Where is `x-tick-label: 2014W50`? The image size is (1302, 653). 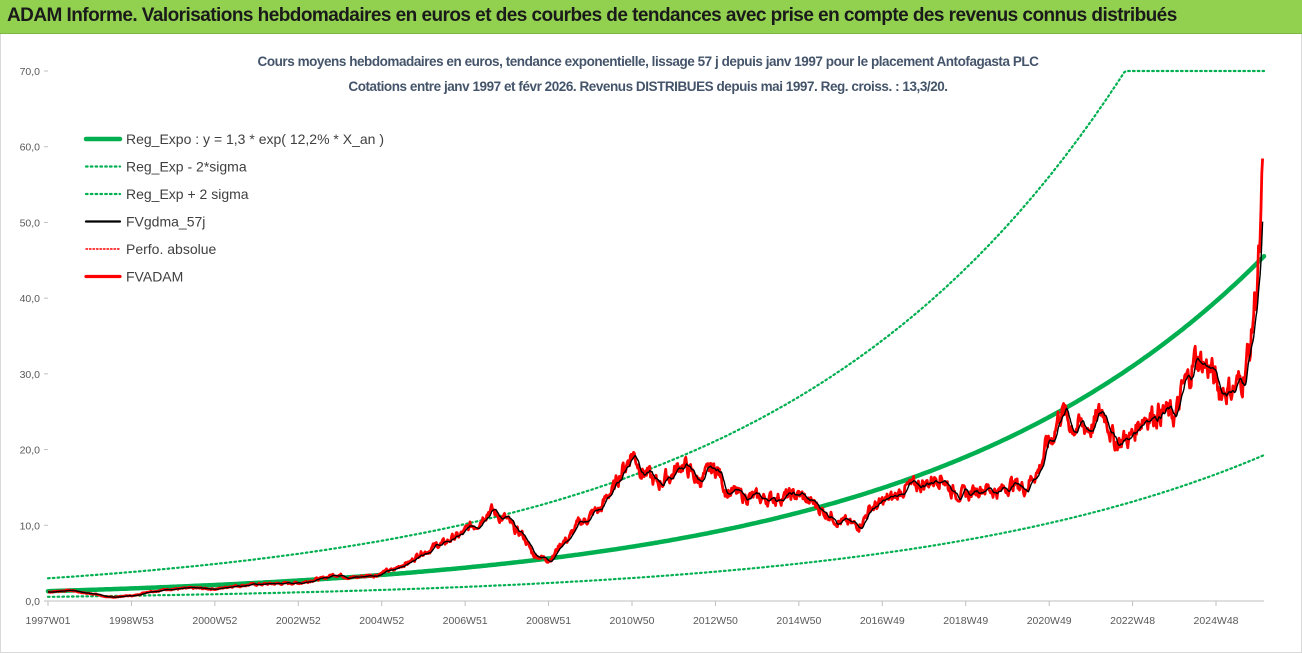
x-tick-label: 2014W50 is located at coordinates (798, 621).